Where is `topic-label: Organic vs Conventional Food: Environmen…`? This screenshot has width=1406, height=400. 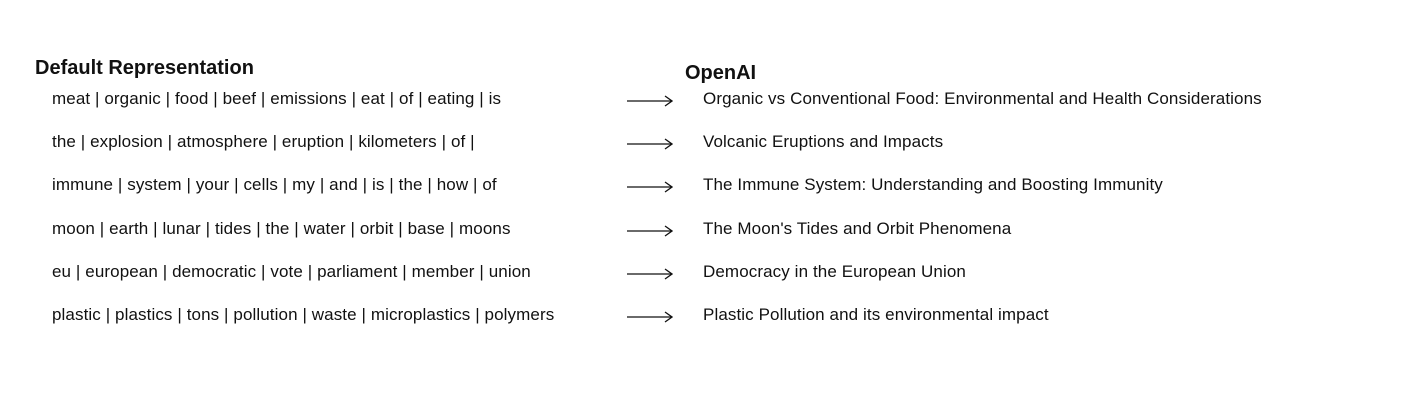 topic-label: Organic vs Conventional Food: Environmen… is located at coordinates (982, 98).